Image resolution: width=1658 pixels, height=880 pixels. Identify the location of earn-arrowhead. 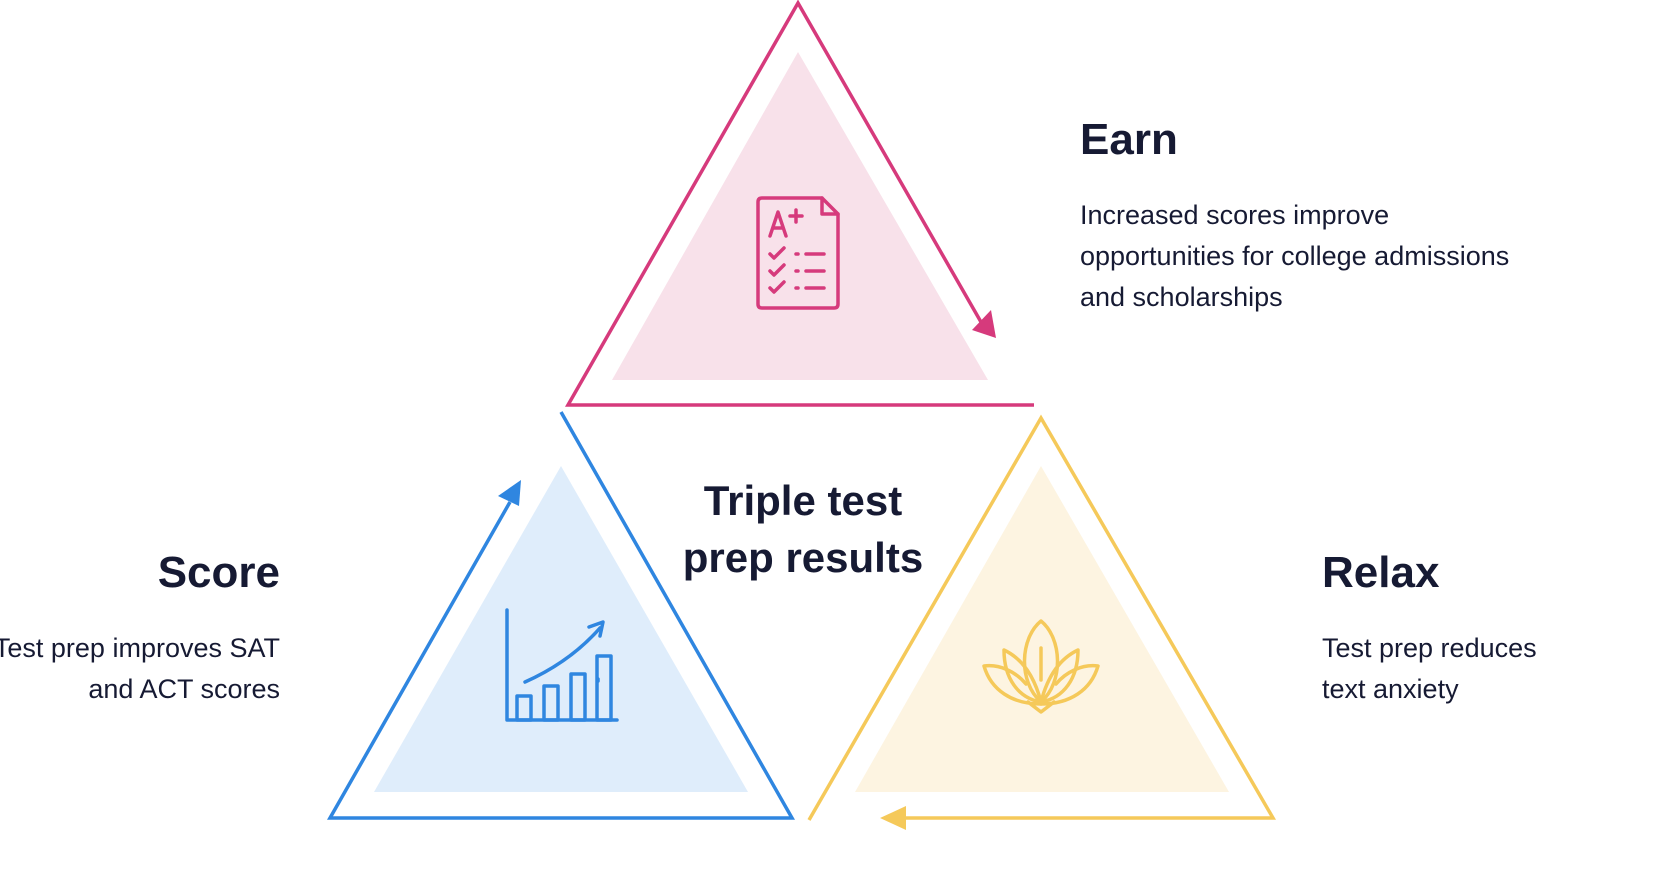
(984, 324).